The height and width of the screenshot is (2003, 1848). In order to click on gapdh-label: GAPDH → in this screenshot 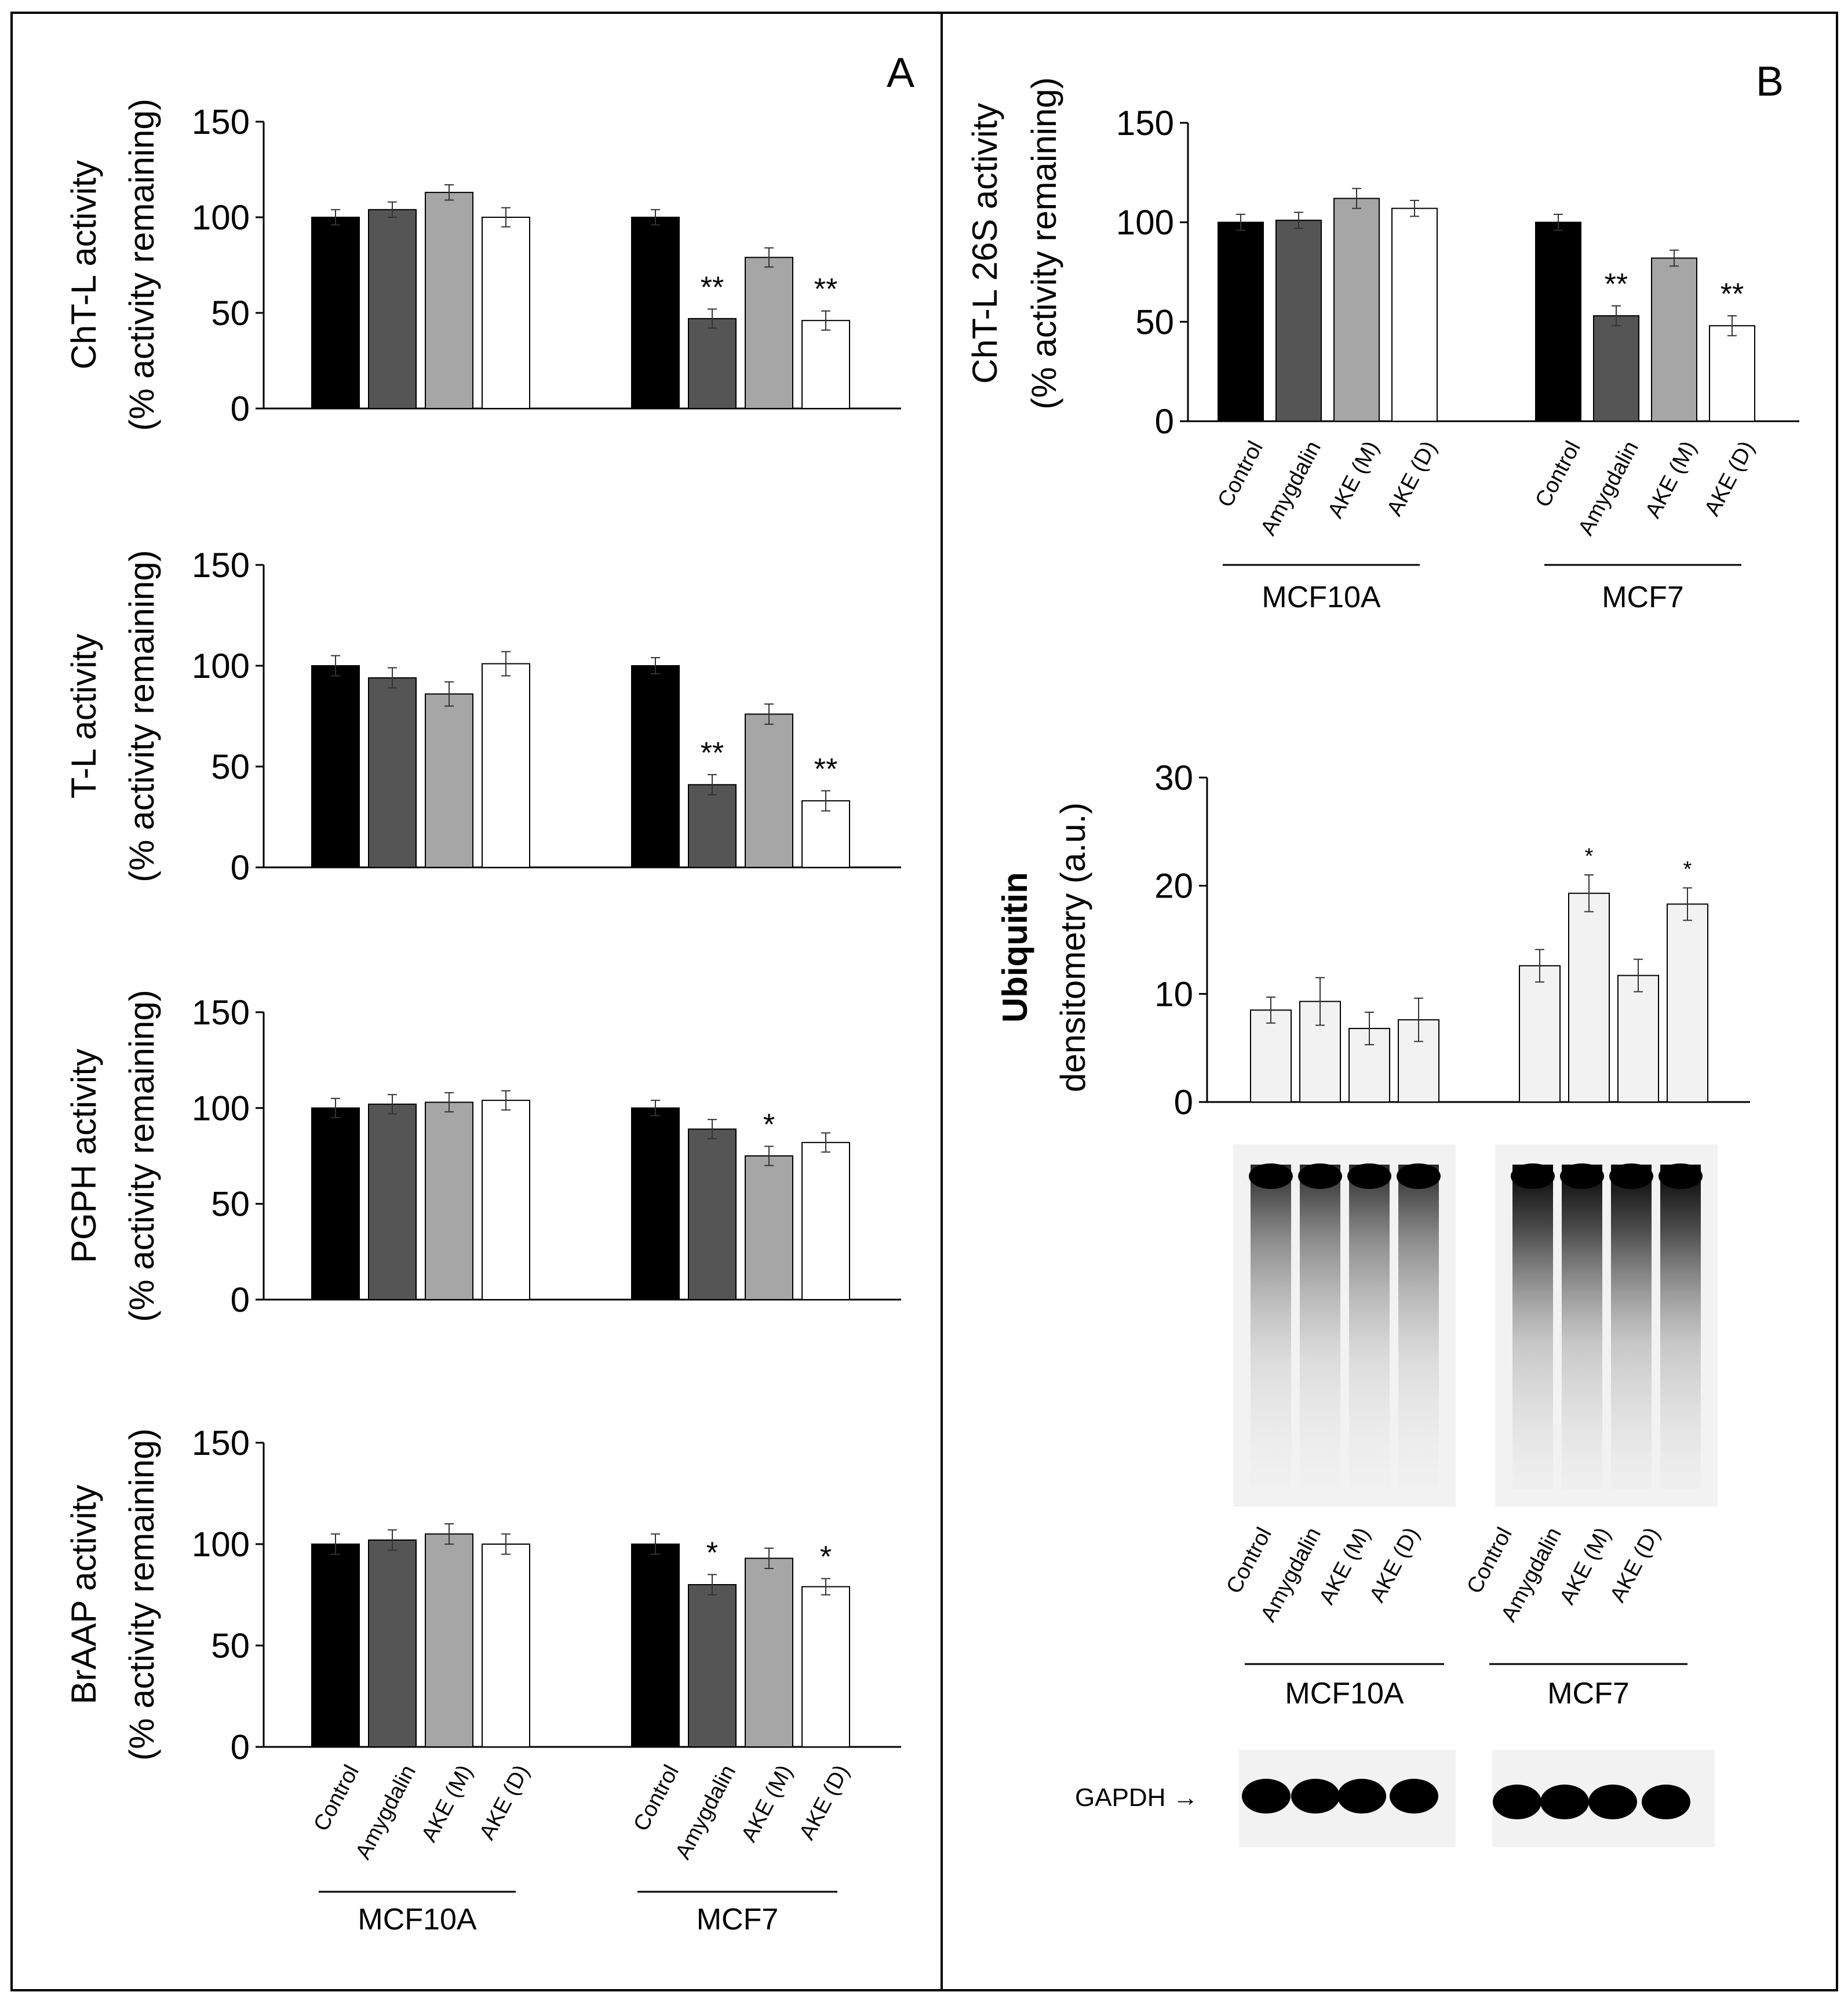, I will do `click(1136, 1797)`.